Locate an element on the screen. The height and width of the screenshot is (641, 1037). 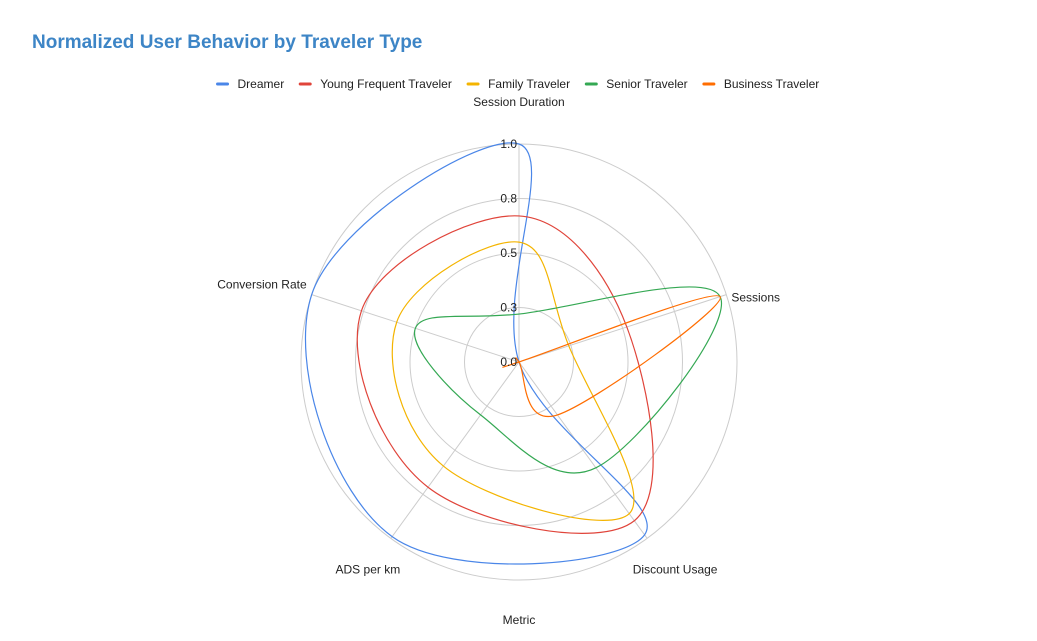
legend-label: Senior Traveler is located at coordinates (646, 84).